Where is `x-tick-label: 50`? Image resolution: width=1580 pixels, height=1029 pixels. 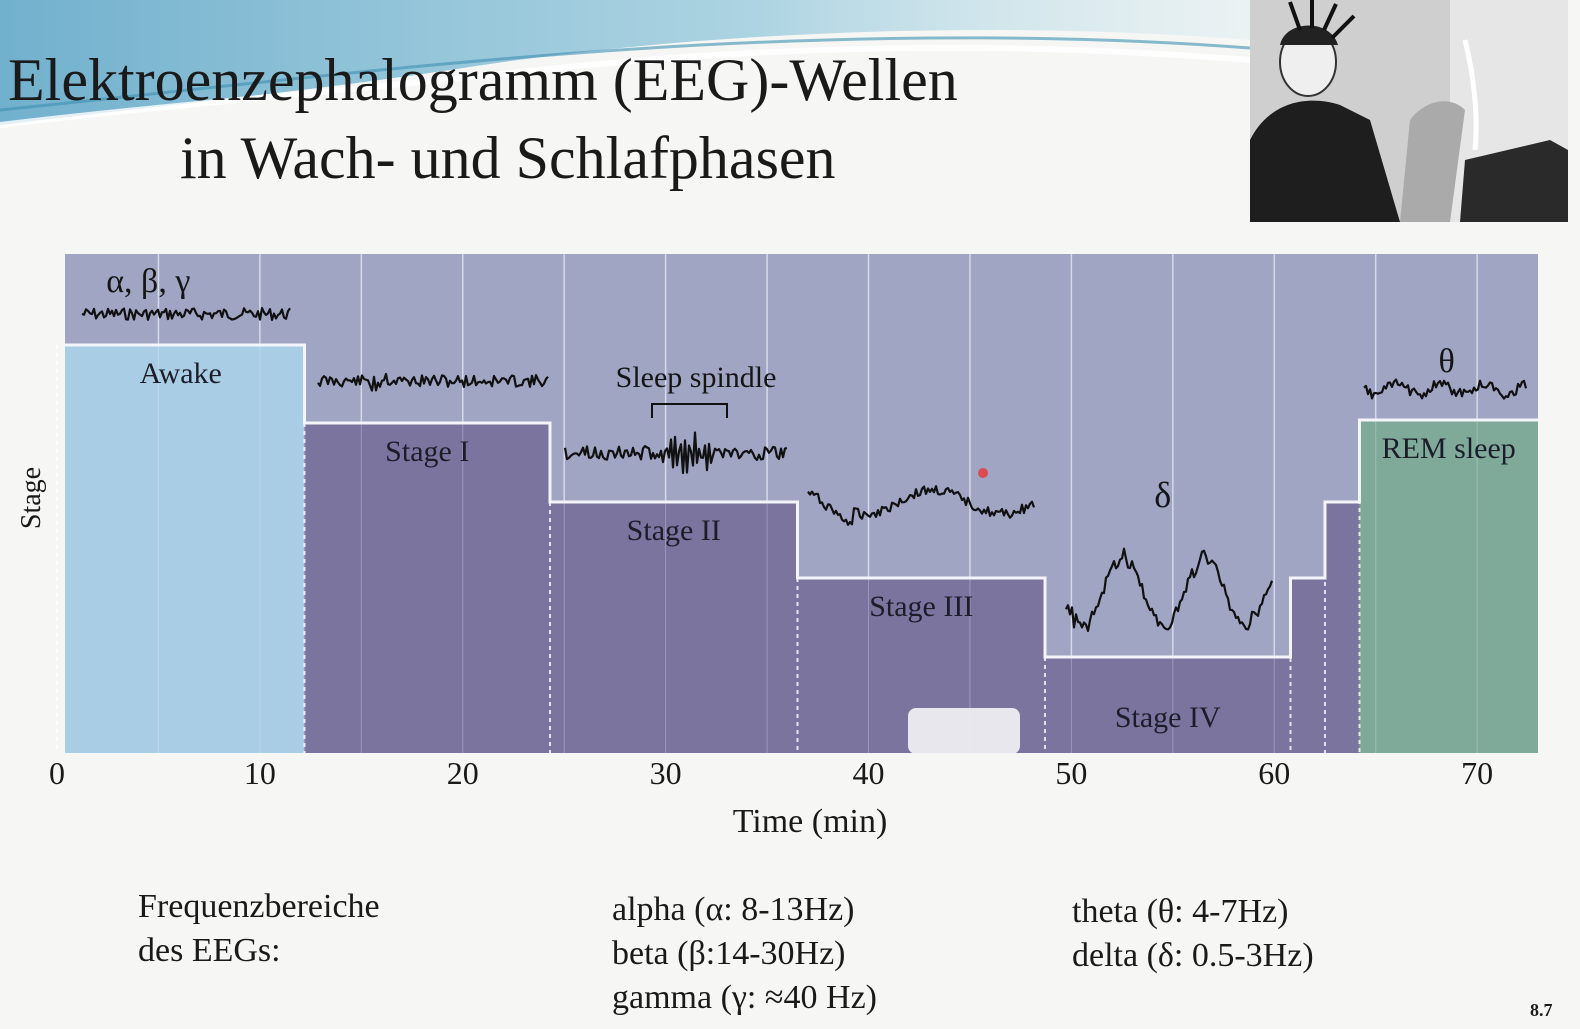 x-tick-label: 50 is located at coordinates (1071, 773).